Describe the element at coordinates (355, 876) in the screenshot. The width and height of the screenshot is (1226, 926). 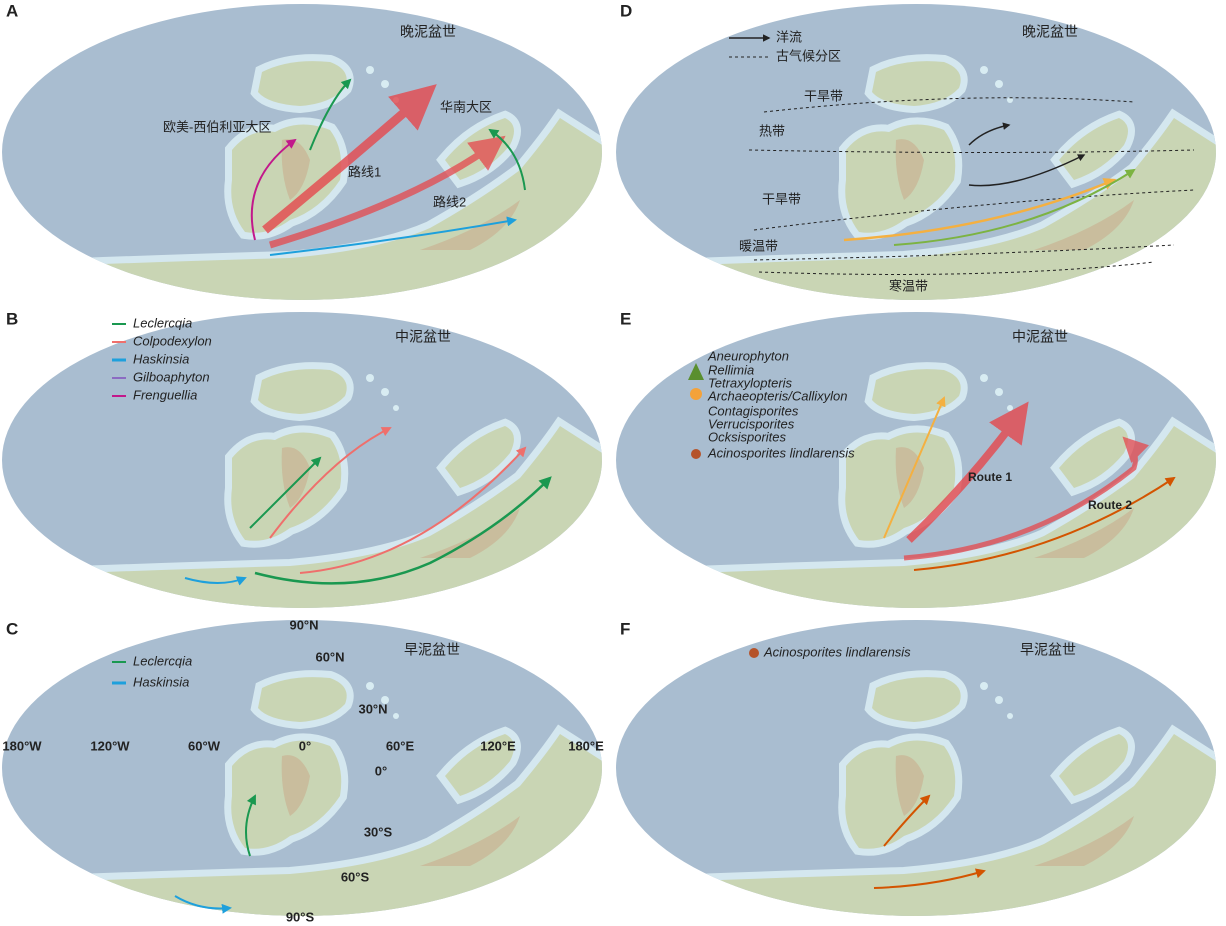
I see `latitude-label: 60°S` at that location.